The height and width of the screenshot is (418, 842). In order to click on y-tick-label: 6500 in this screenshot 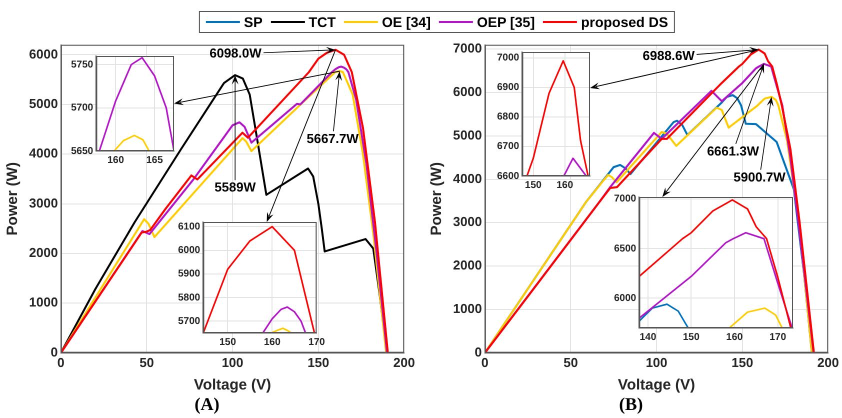, I will do `click(625, 248)`.